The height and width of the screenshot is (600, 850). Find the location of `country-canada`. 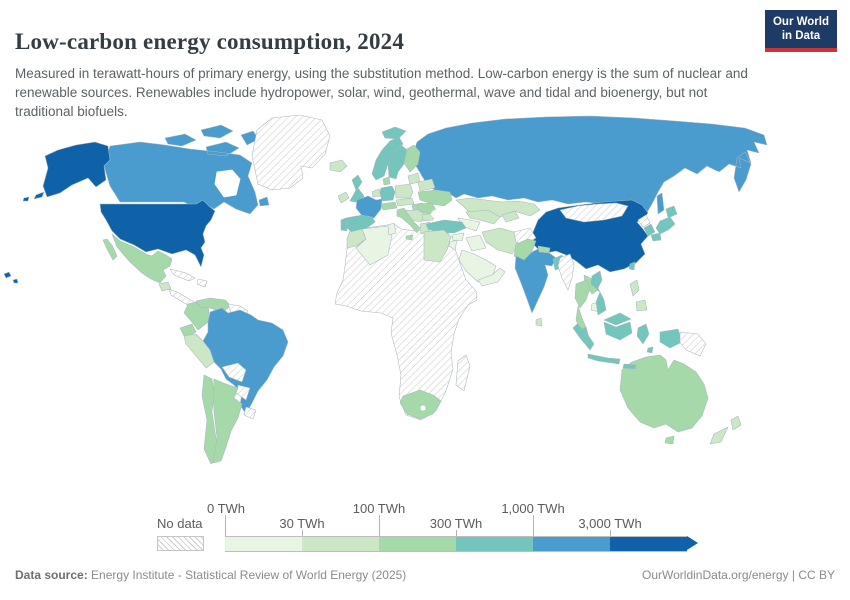

country-canada is located at coordinates (186, 169).